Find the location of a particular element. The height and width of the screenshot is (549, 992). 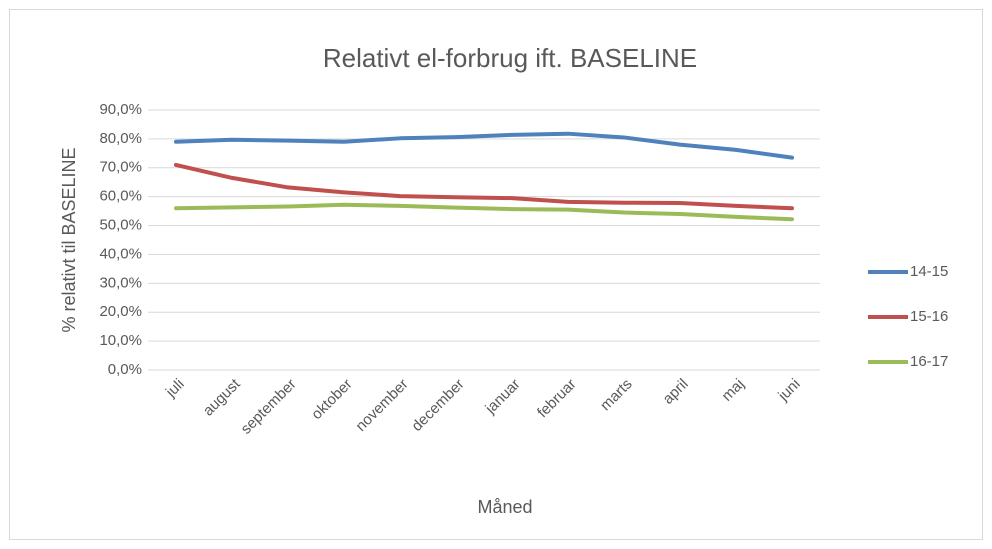

y-axis-label: % relativt til BASELINE is located at coordinates (69, 239).